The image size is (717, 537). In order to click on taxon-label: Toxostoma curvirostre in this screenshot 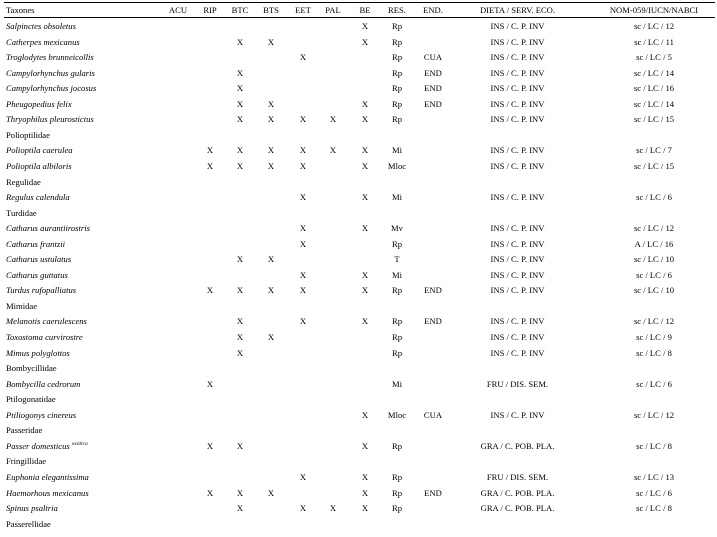, I will do `click(44, 337)`.